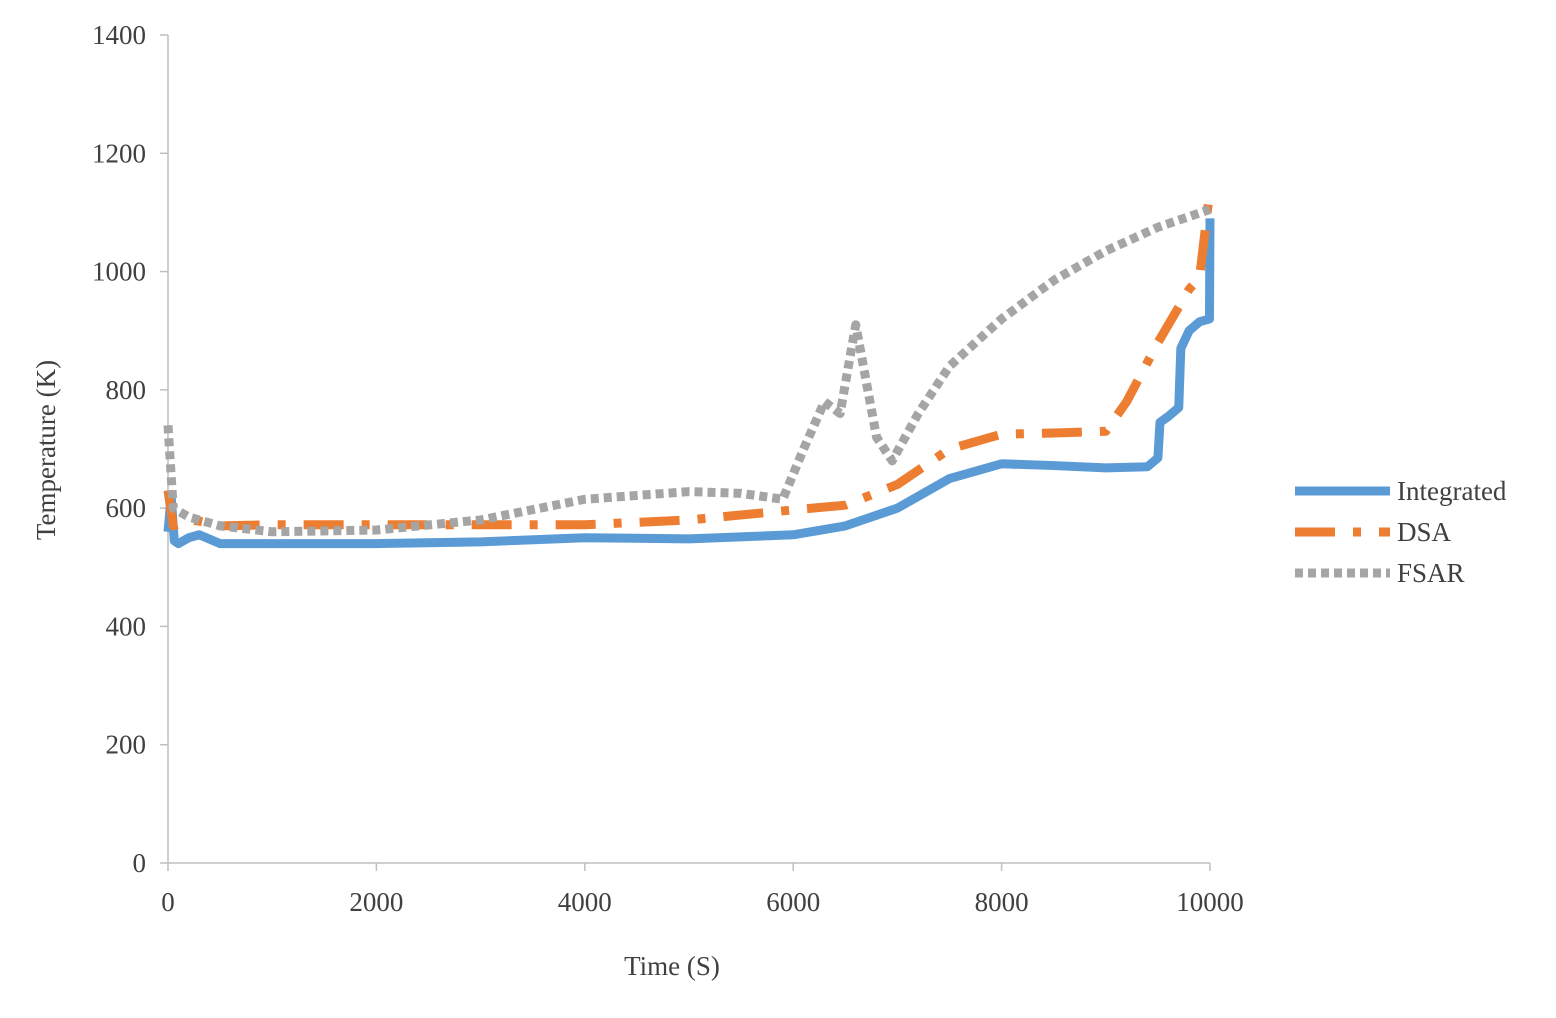  What do you see at coordinates (1002, 902) in the screenshot?
I see `x-tick-label: 8000` at bounding box center [1002, 902].